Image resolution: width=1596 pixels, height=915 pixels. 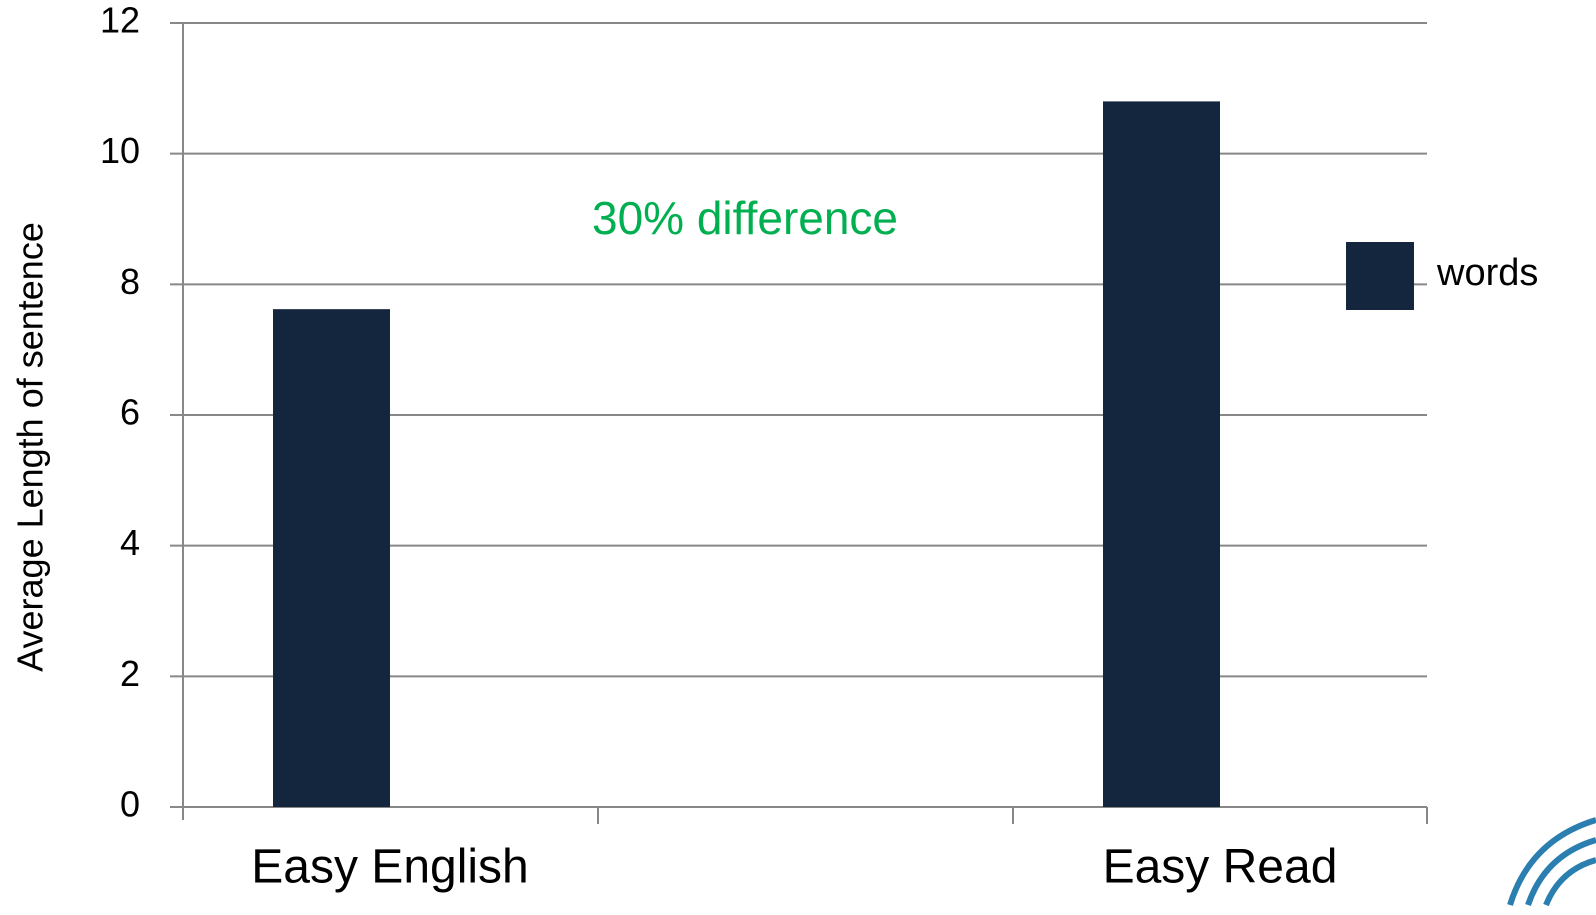 I want to click on y-tick-label: 6, so click(x=130, y=412).